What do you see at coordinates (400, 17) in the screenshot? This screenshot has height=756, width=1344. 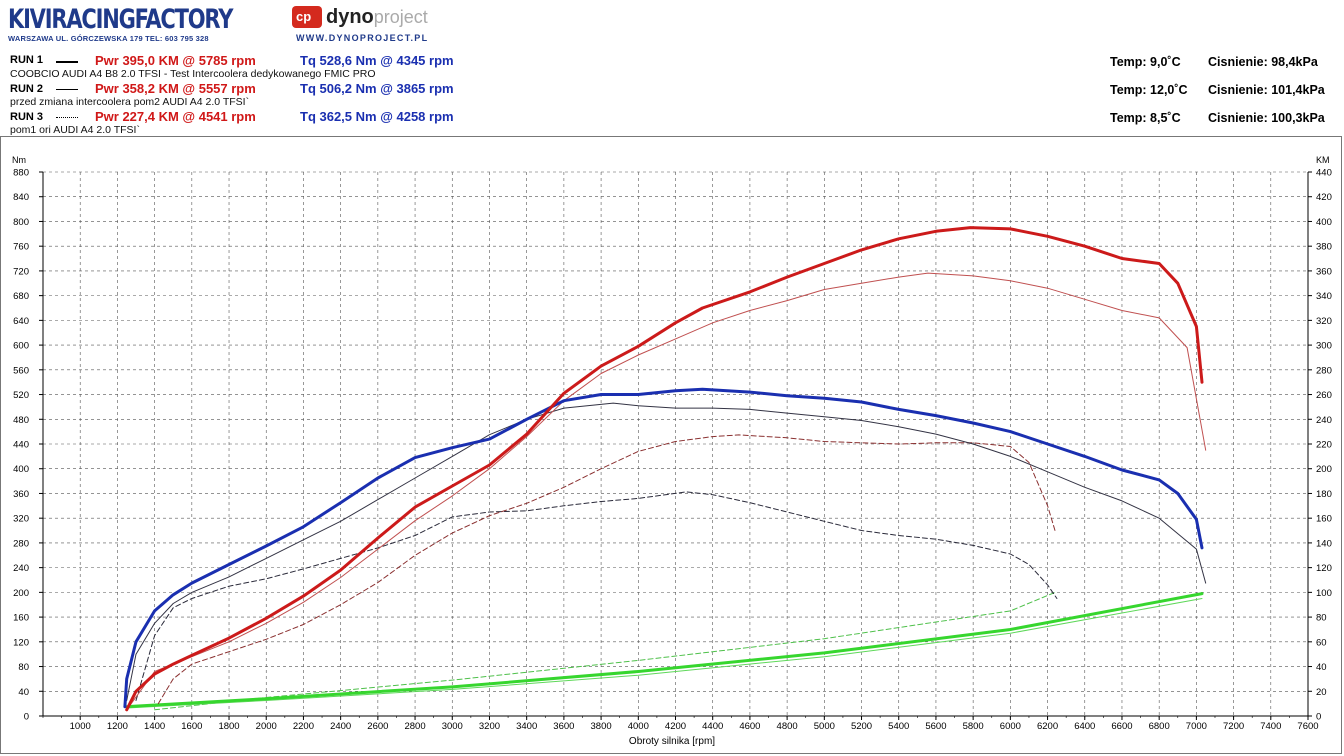 I see `logo-project-word: project` at bounding box center [400, 17].